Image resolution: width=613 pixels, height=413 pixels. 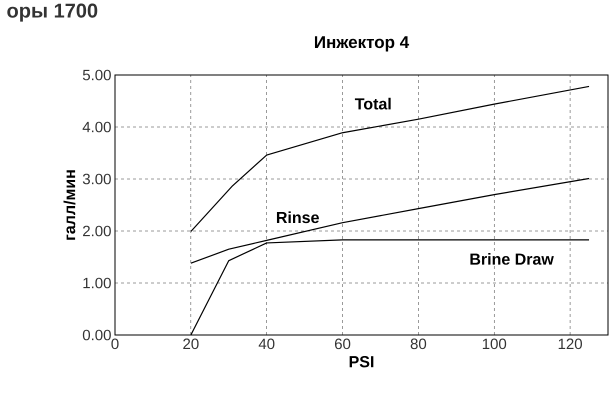 What do you see at coordinates (96, 335) in the screenshot?
I see `y-tick-label: 0.00` at bounding box center [96, 335].